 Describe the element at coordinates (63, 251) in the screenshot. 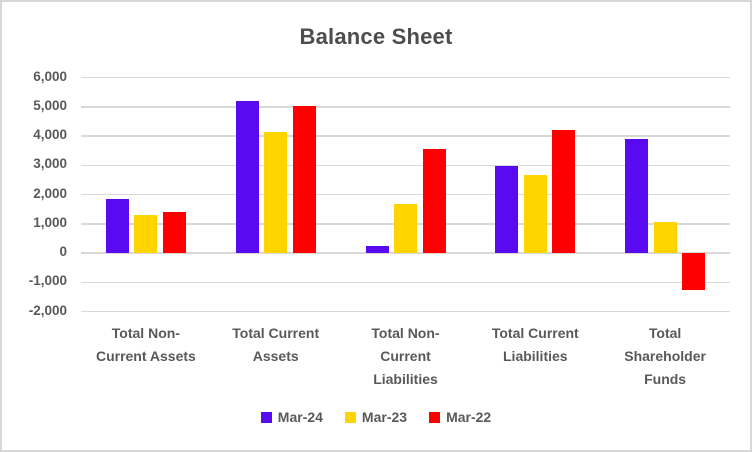

I see `y-tick-label: 0` at that location.